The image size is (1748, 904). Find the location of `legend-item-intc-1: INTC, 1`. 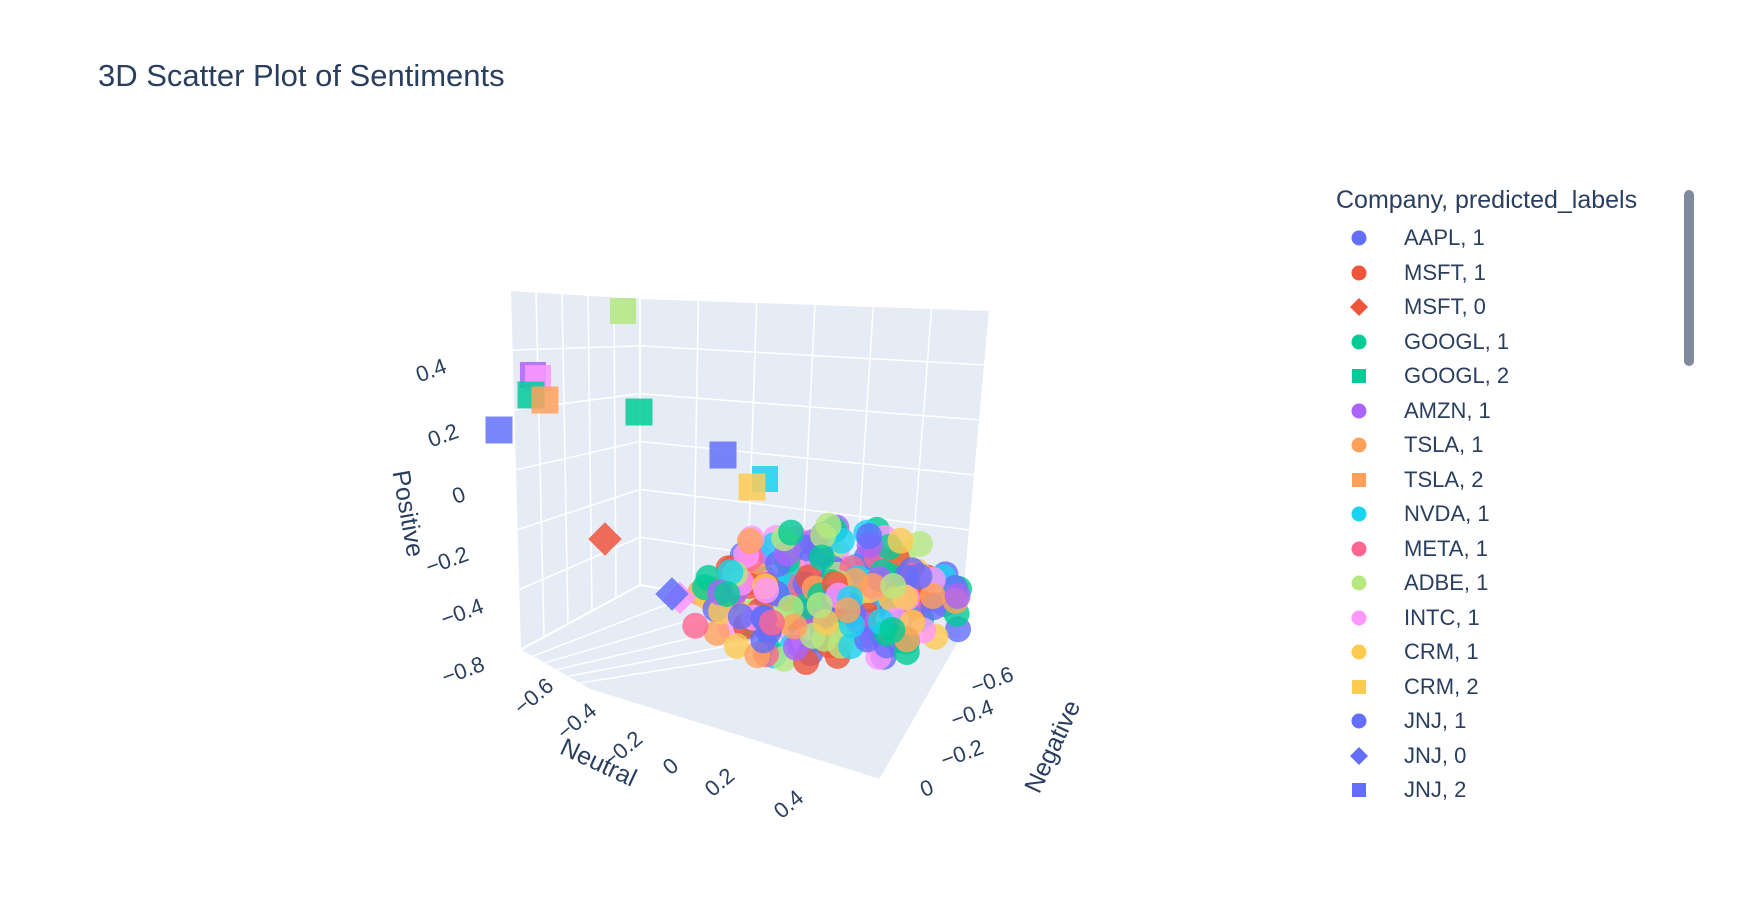

legend-item-intc-1: INTC, 1 is located at coordinates (1516, 618).